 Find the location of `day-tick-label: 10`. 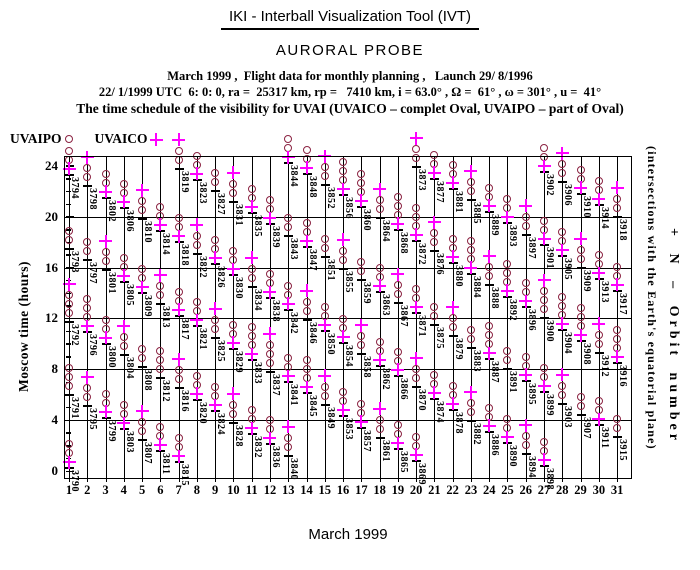

day-tick-label: 10 is located at coordinates (233, 490).